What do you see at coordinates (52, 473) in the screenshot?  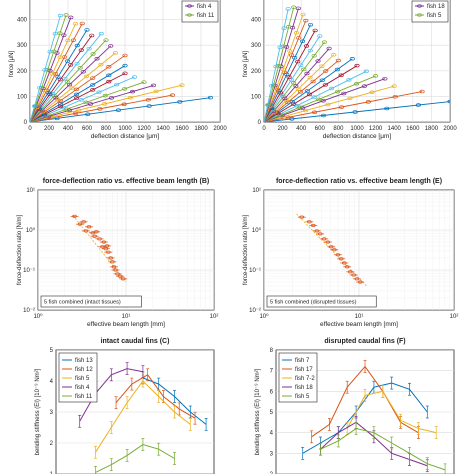 I see `y-tick-label: 1` at bounding box center [52, 473].